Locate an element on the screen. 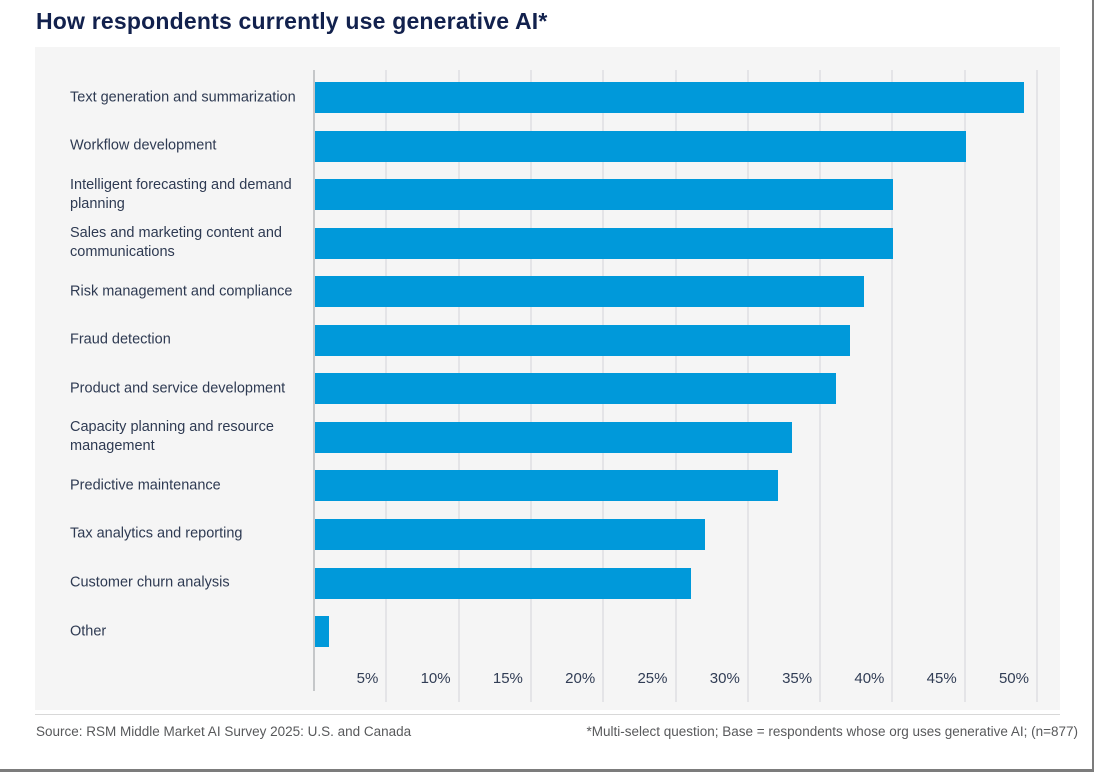 This screenshot has width=1094, height=772. x-tick-label: 10% is located at coordinates (435, 678).